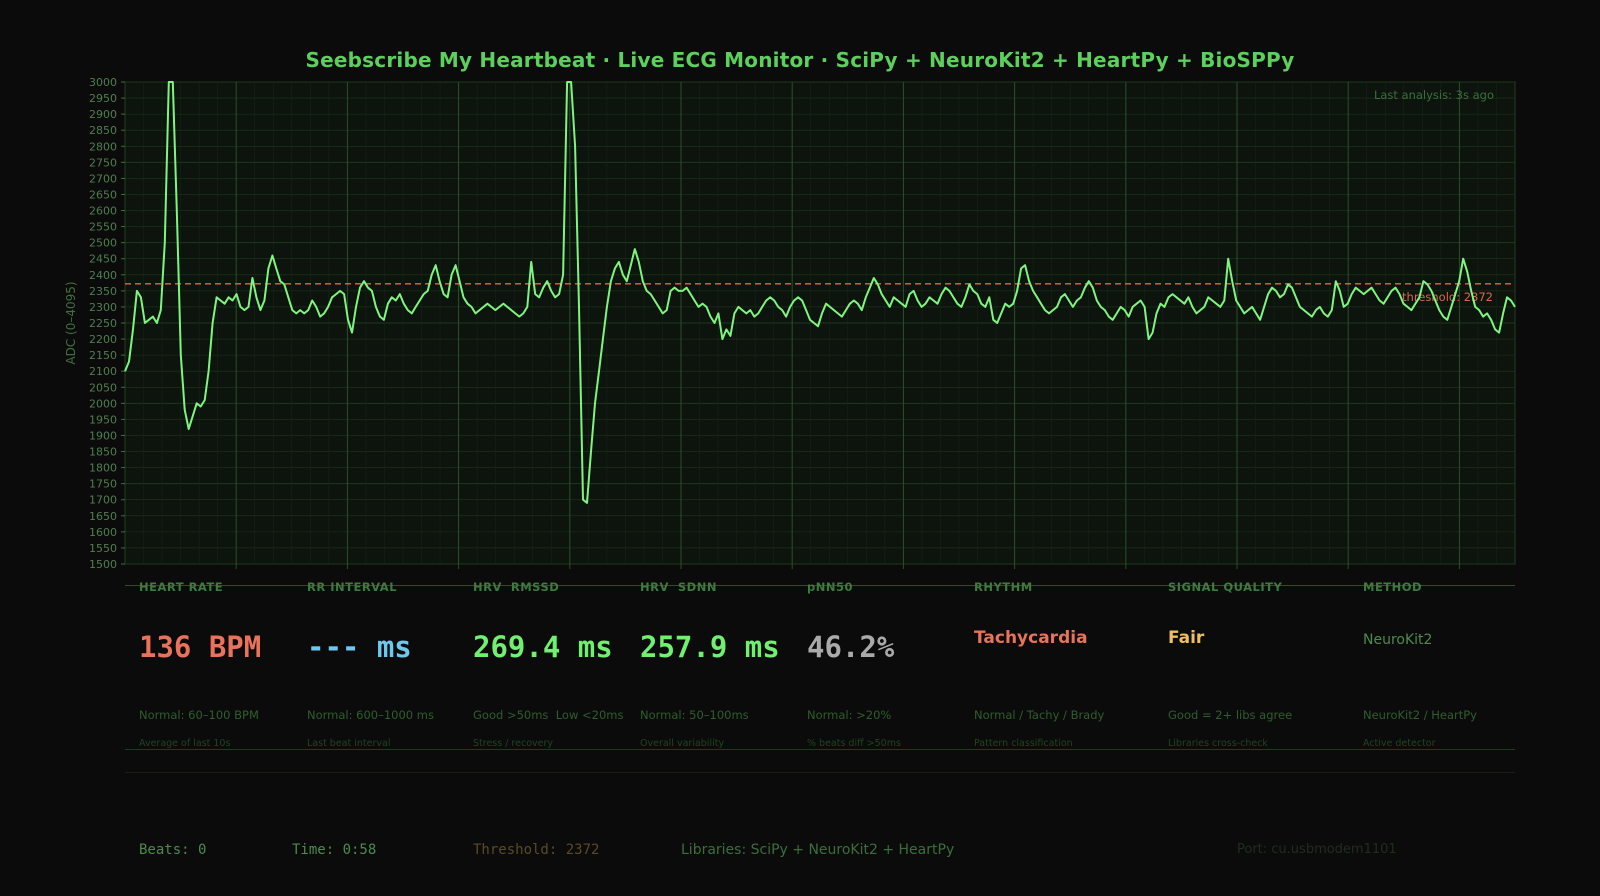 The height and width of the screenshot is (896, 1600). What do you see at coordinates (1003, 587) in the screenshot?
I see `metric-label: RHYTHM` at bounding box center [1003, 587].